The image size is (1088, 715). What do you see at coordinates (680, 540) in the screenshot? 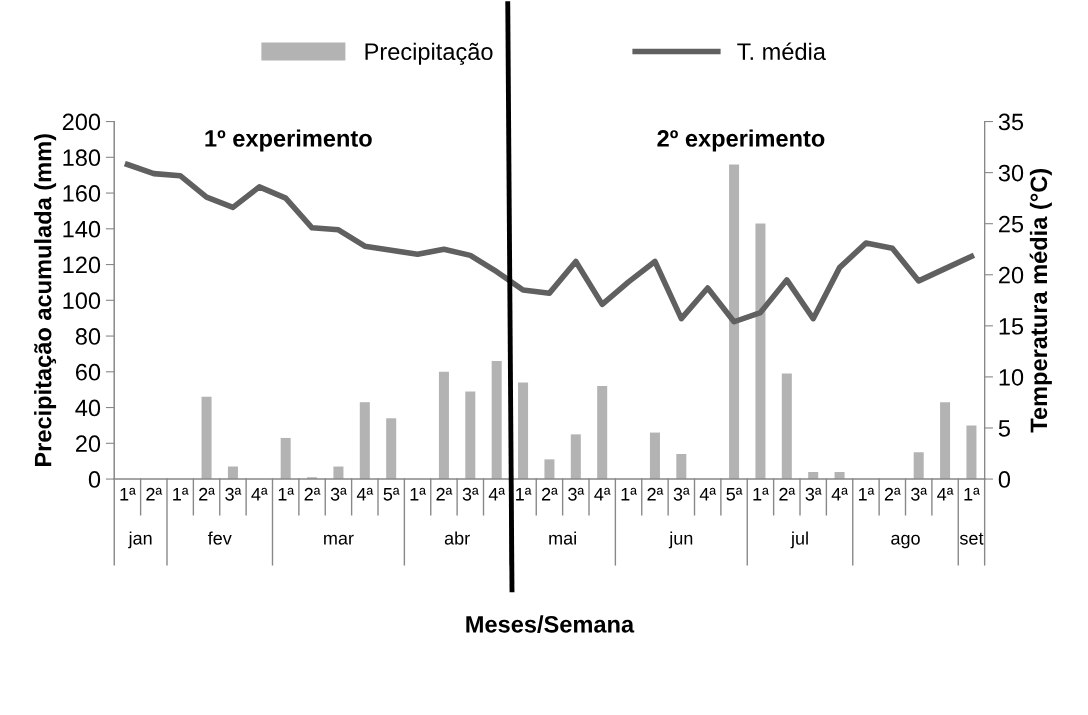
I see `text: jun` at bounding box center [680, 540].